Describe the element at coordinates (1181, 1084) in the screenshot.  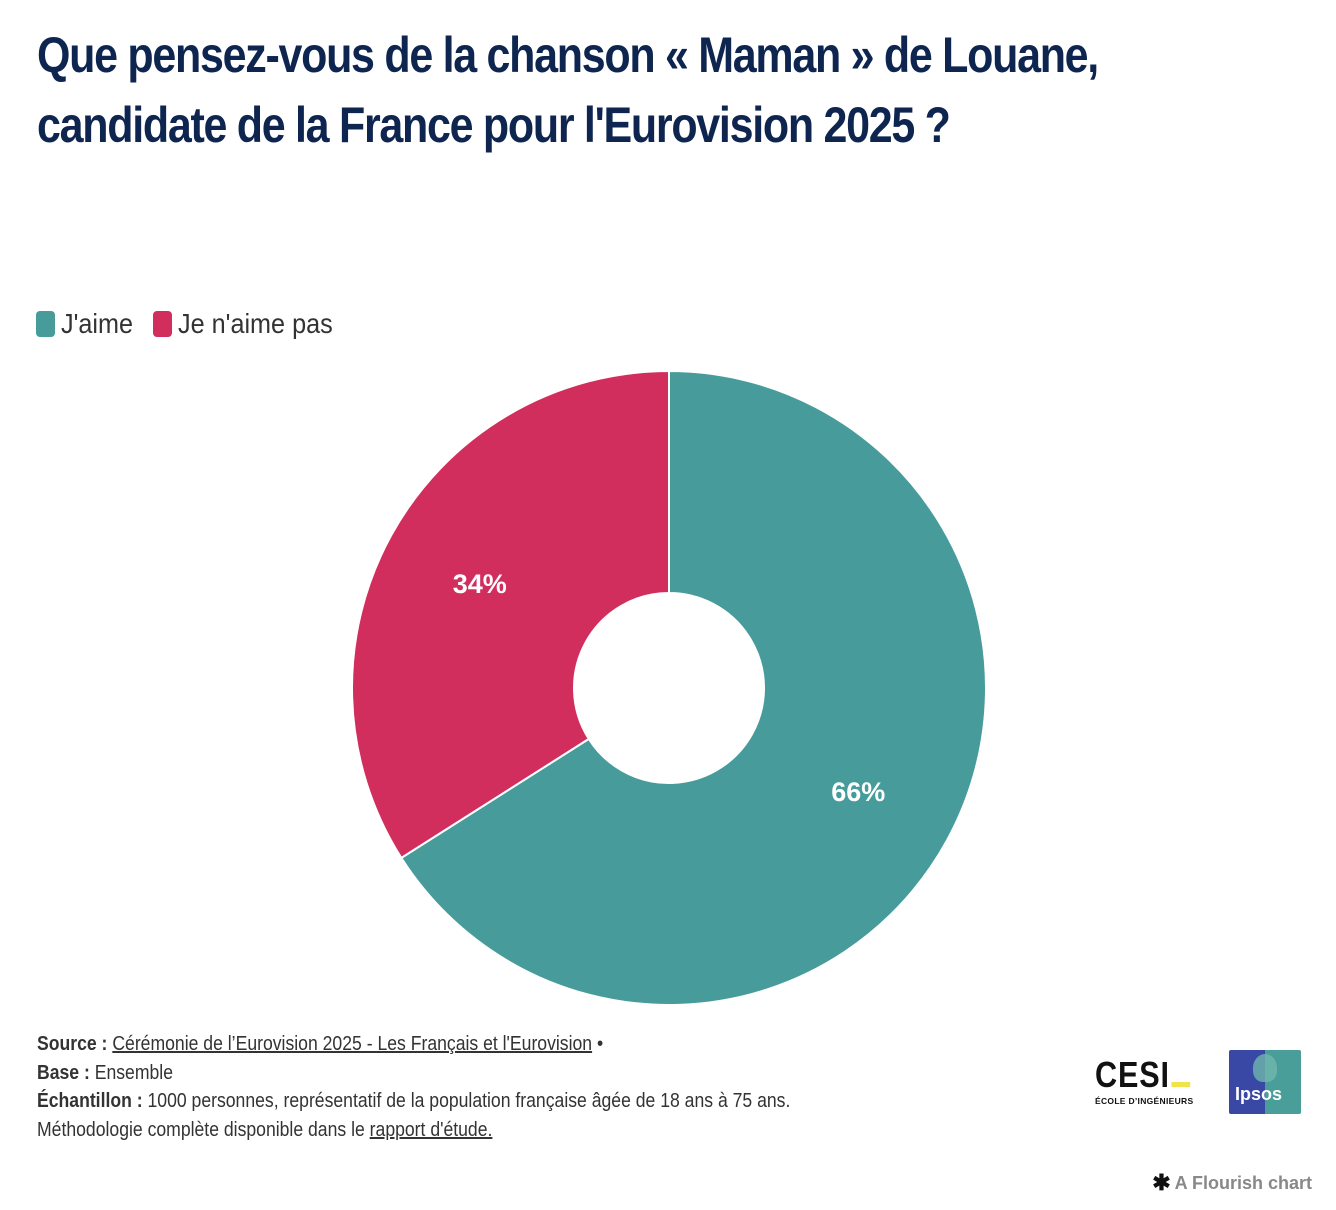
I see `cesi-underscore-icon` at that location.